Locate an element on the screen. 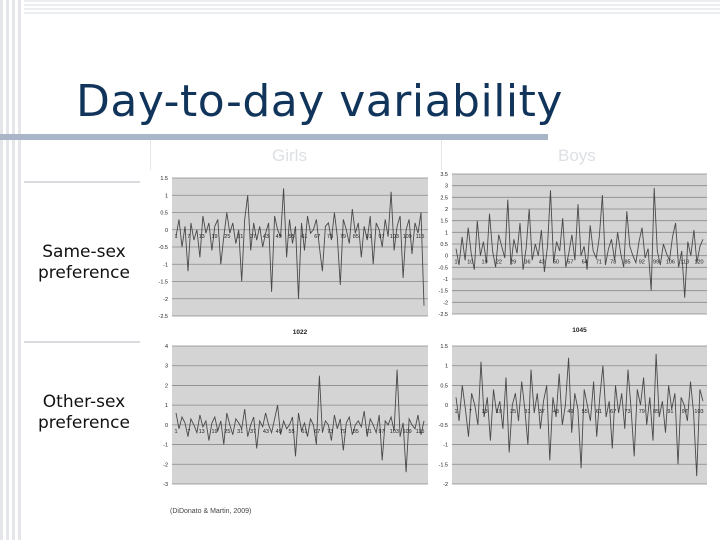  x-tick-label: 71 is located at coordinates (599, 263).